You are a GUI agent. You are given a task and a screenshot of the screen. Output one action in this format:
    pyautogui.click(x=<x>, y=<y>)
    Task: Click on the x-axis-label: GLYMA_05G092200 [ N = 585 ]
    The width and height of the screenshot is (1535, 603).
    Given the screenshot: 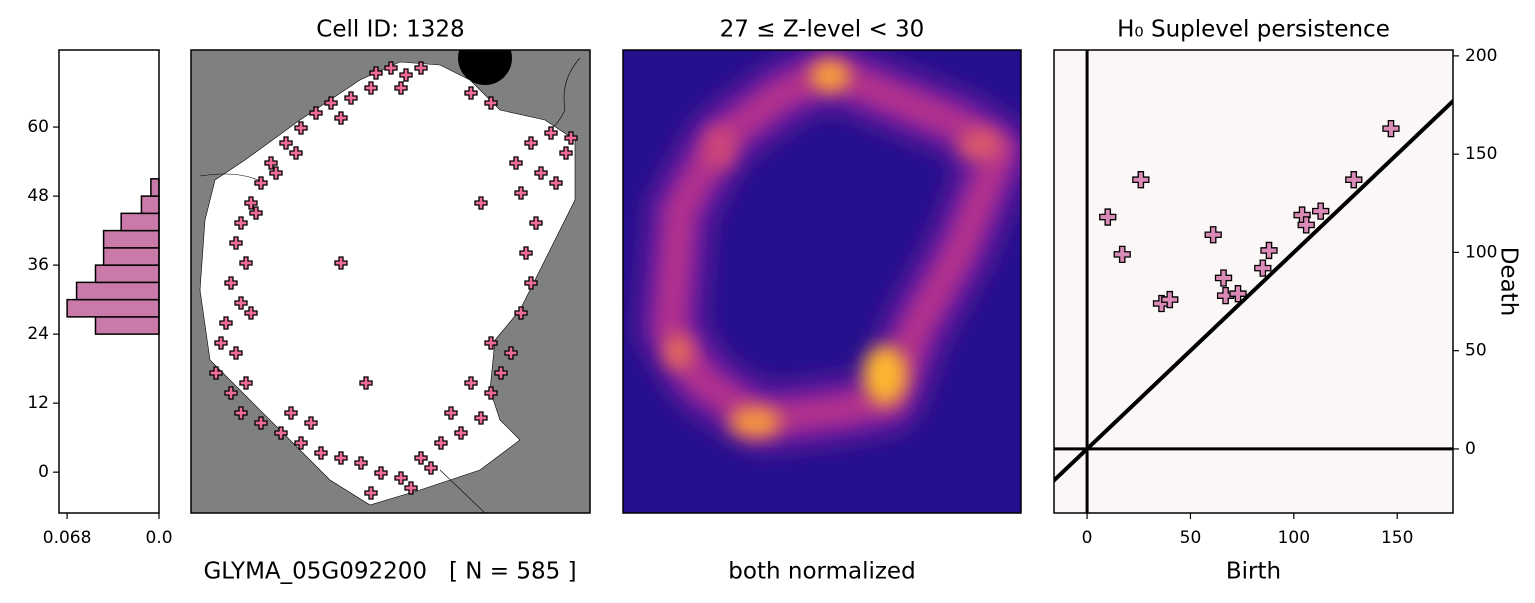 What is the action you would take?
    pyautogui.click(x=389, y=572)
    